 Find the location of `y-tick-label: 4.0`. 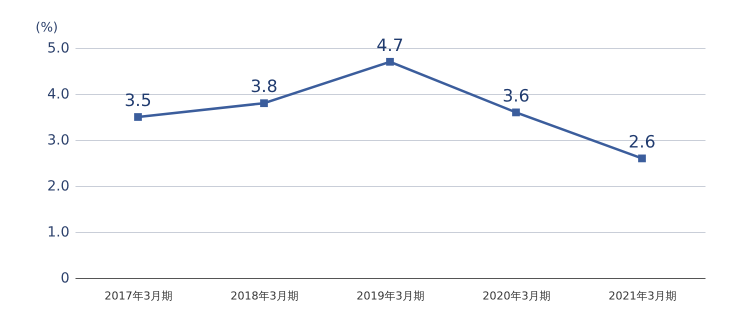

y-tick-label: 4.0 is located at coordinates (58, 94).